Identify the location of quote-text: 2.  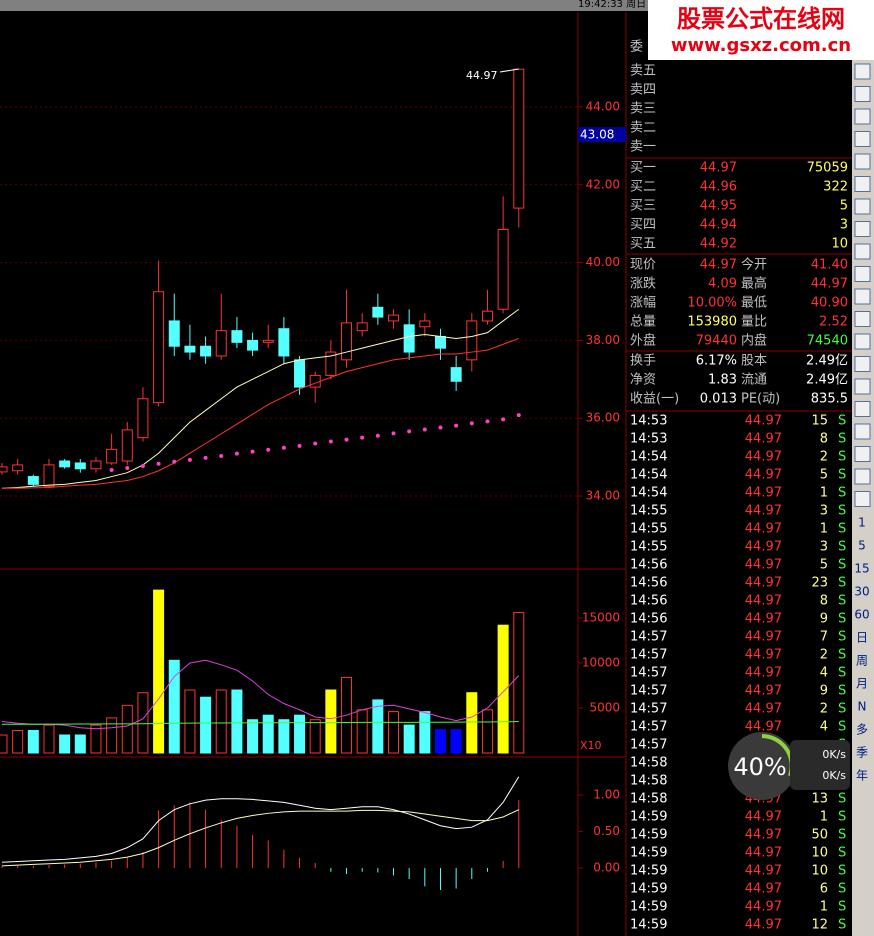
(824, 709).